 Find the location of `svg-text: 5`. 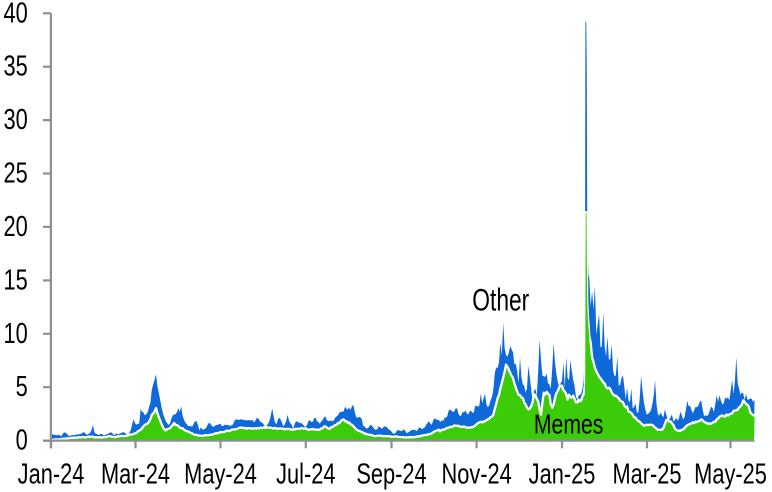

svg-text: 5 is located at coordinates (22, 387).